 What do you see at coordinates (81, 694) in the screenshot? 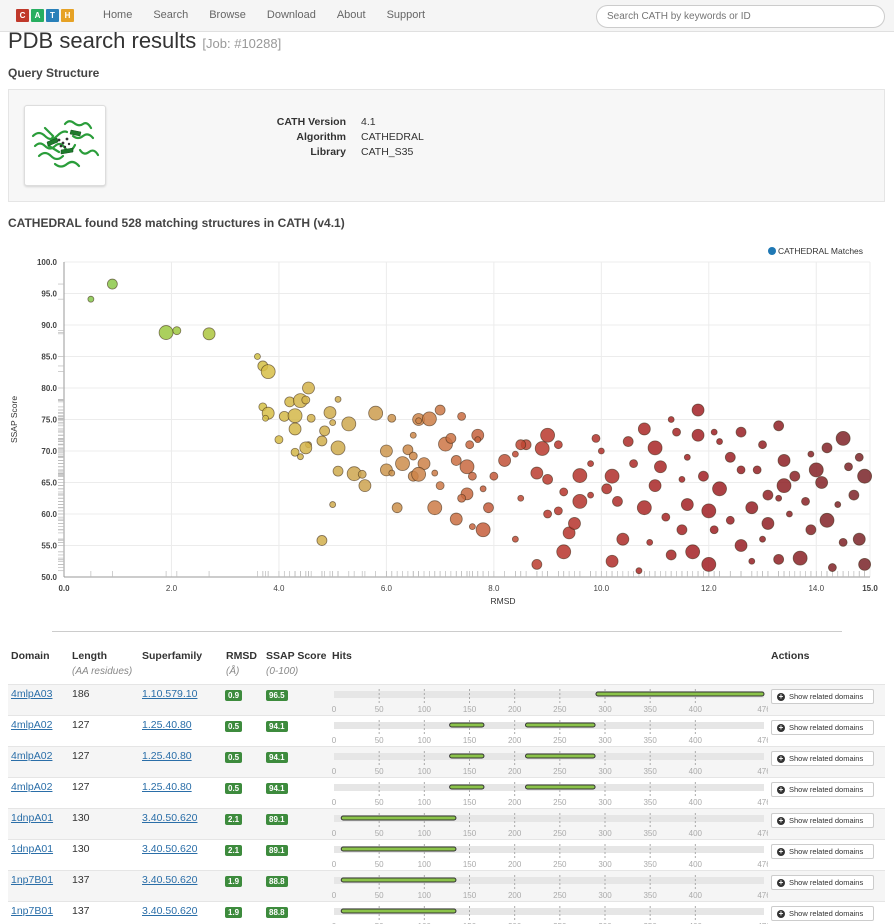
I see `length-value: 186` at bounding box center [81, 694].